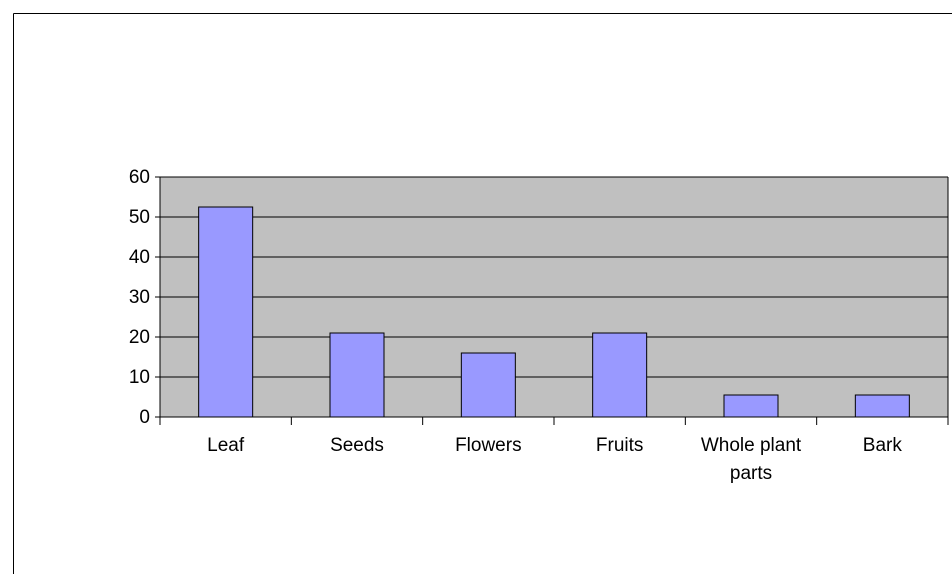 The width and height of the screenshot is (952, 574). Describe the element at coordinates (619, 445) in the screenshot. I see `x-tick-label: Fruits` at that location.